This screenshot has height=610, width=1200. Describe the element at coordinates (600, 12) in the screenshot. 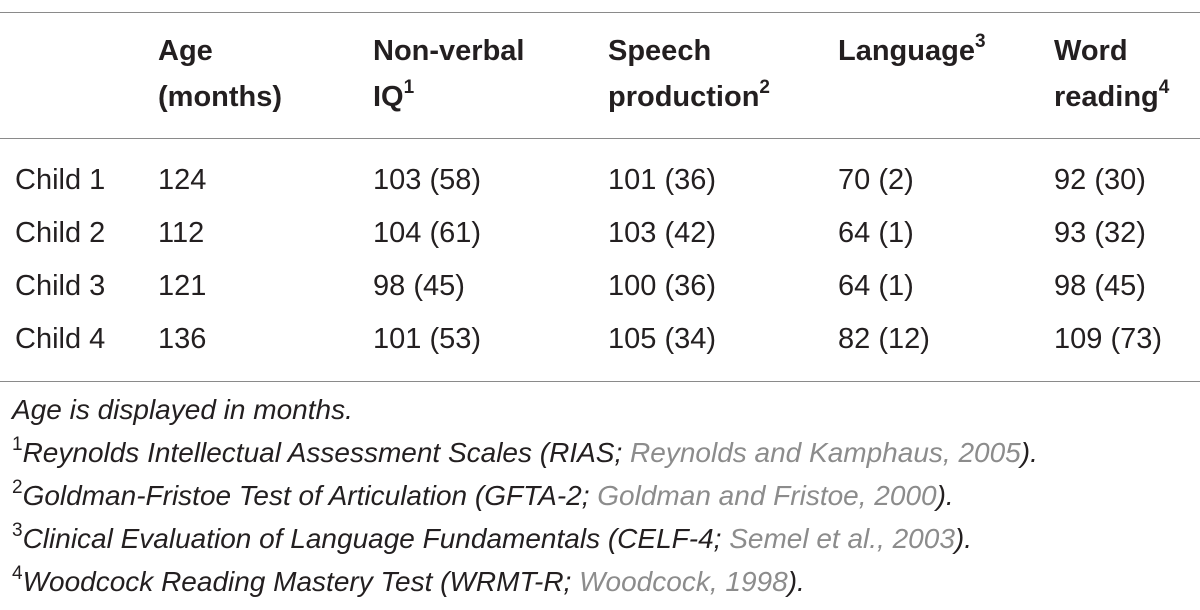

I see `table-top-rule` at that location.